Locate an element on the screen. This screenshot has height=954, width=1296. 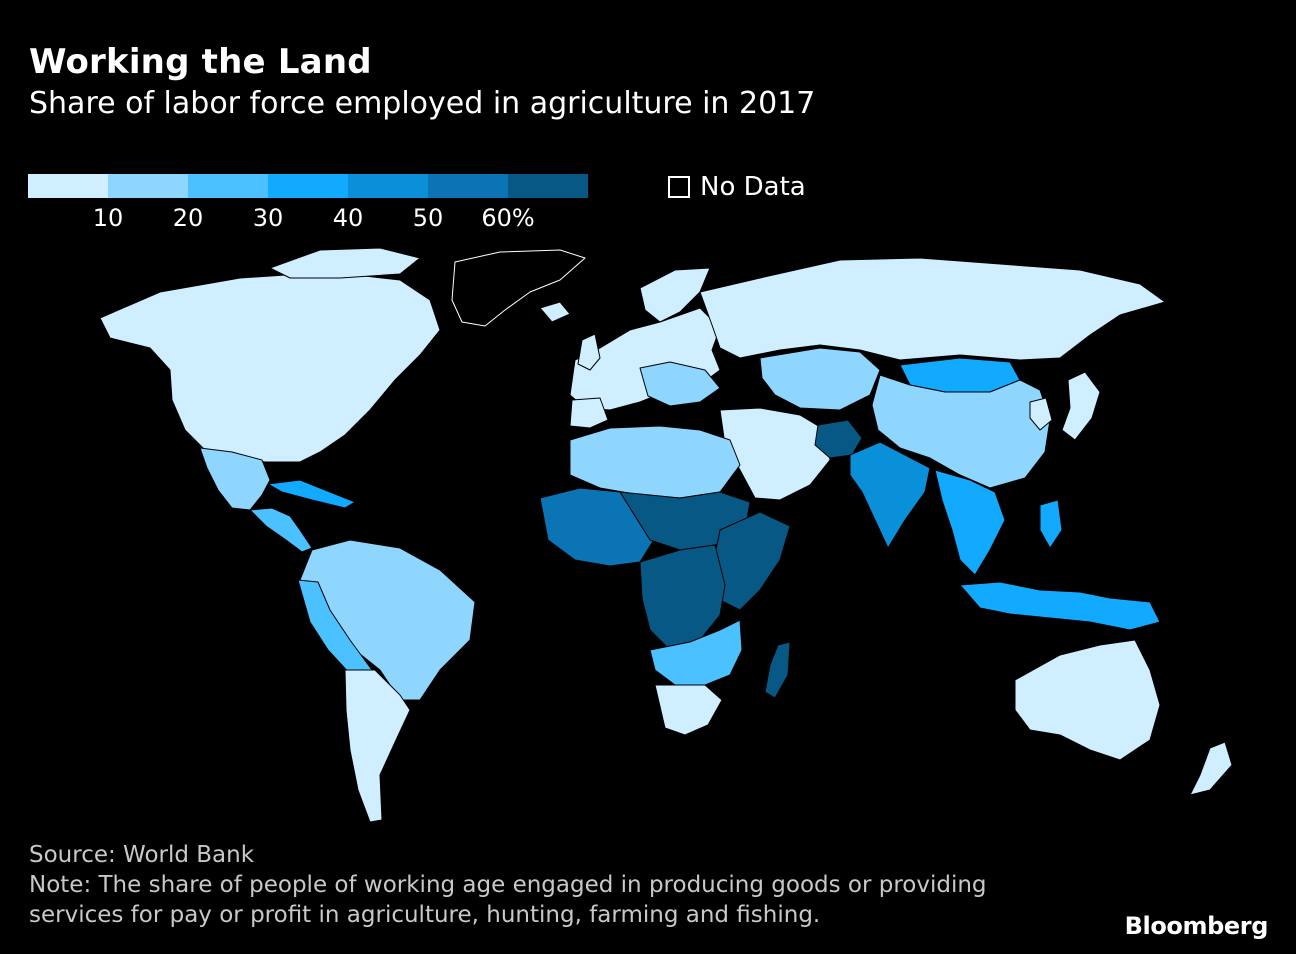
legend-tick-label: 50 is located at coordinates (428, 218).